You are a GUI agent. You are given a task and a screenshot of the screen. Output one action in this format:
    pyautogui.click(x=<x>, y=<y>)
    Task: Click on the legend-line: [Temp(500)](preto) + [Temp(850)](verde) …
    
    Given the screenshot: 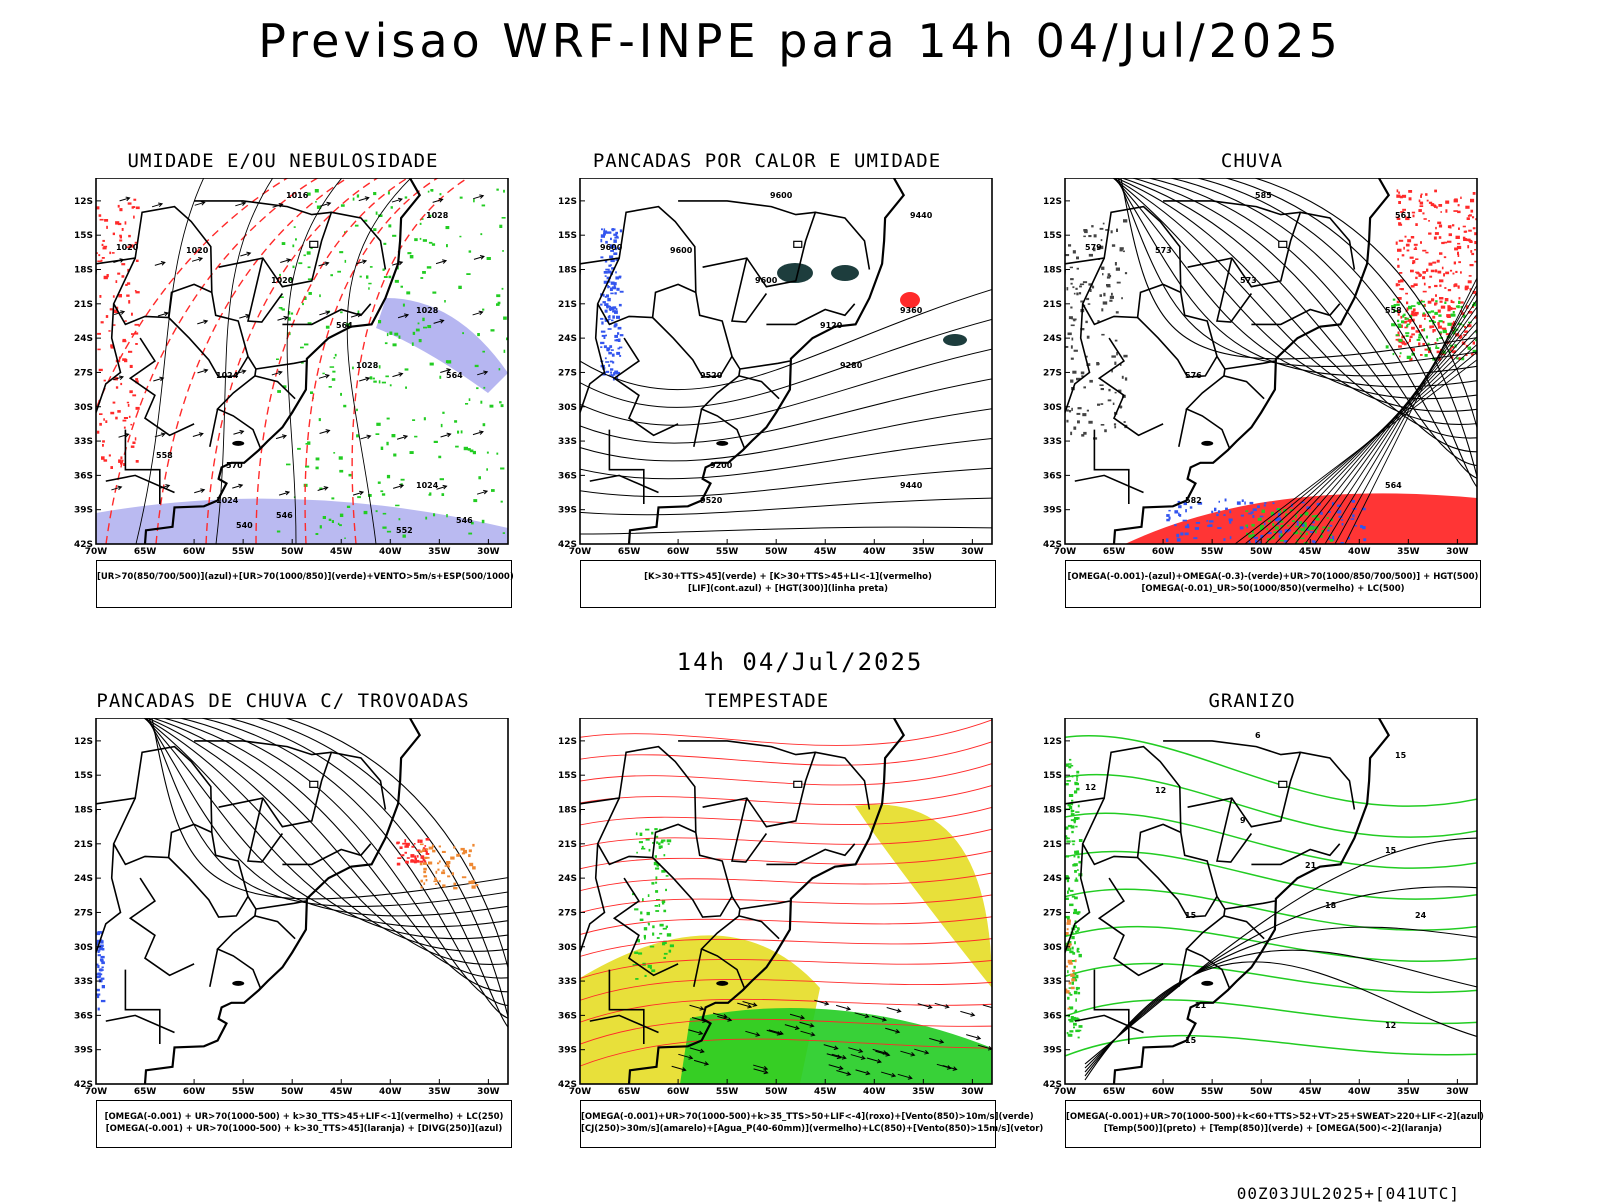 What is the action you would take?
    pyautogui.click(x=1273, y=1129)
    